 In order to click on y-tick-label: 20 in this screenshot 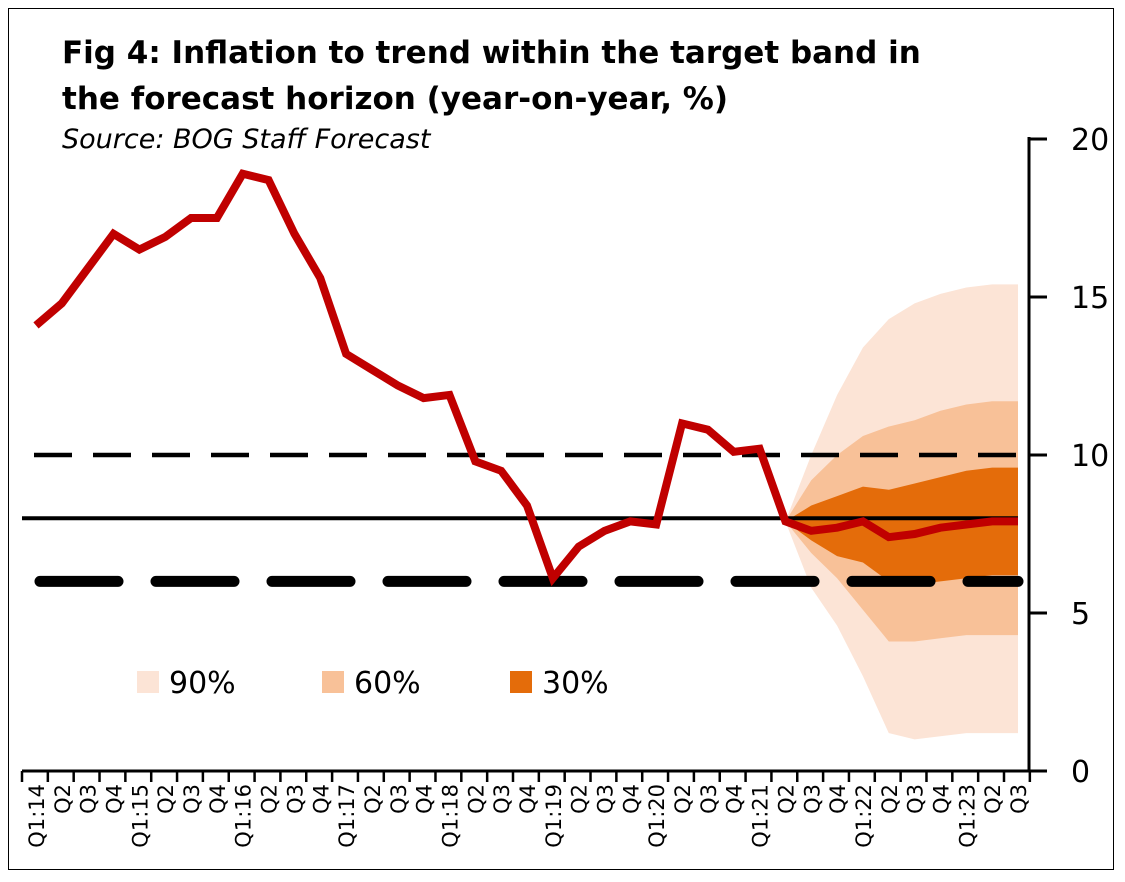, I will do `click(1090, 140)`.